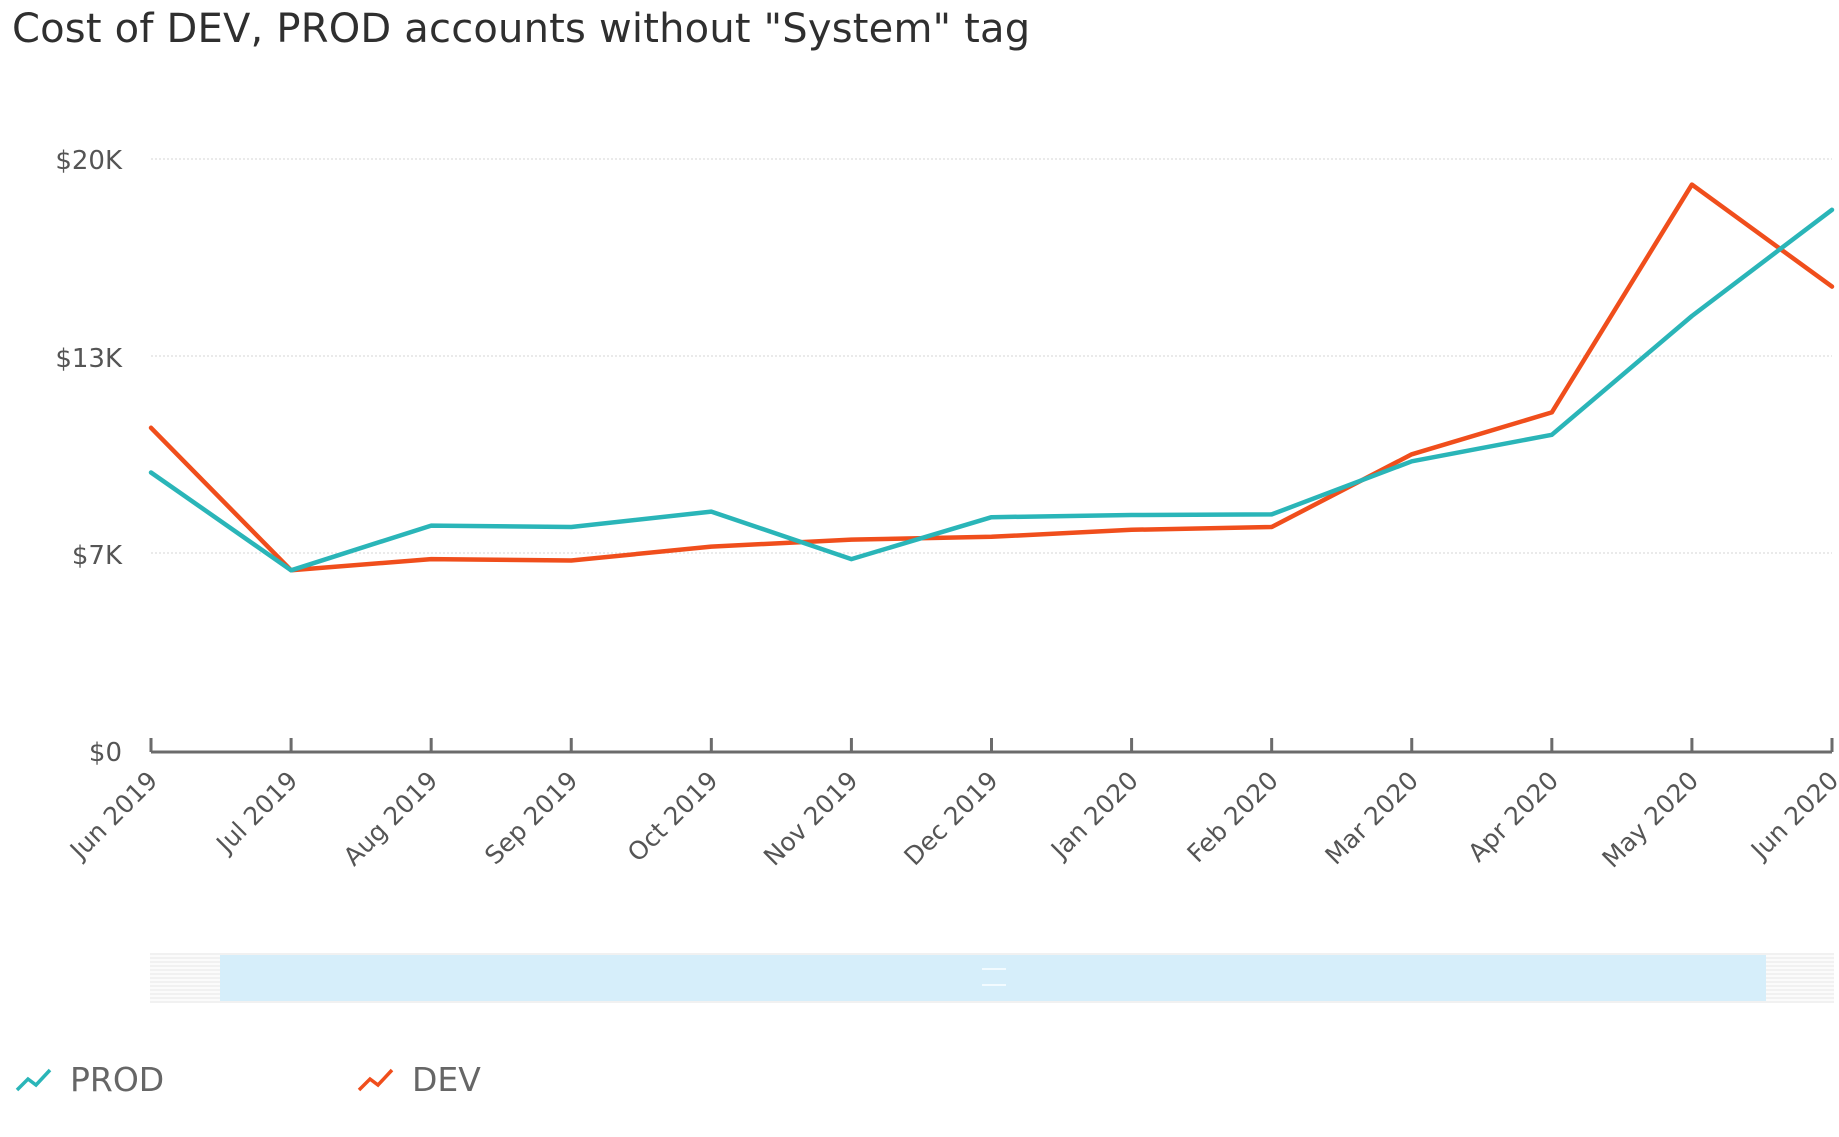  I want to click on range-scrollbar-thumb, so click(993, 978).